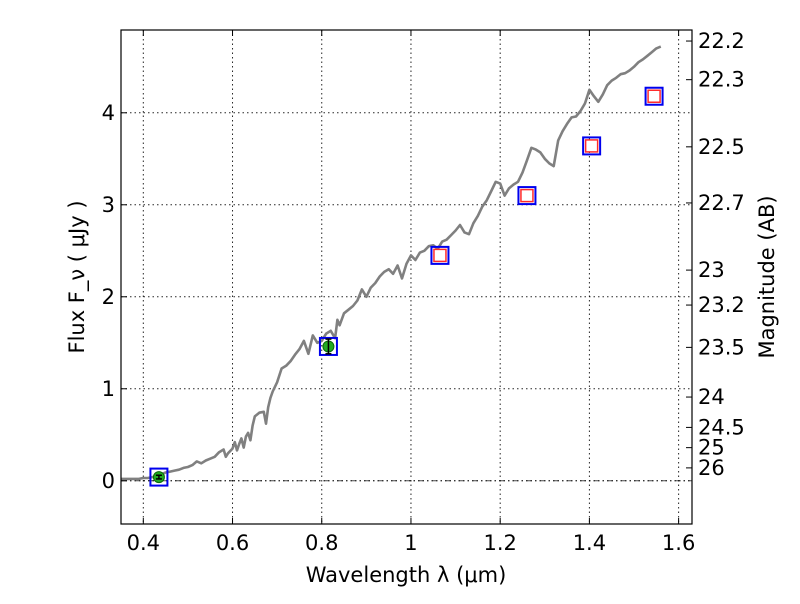 This screenshot has height=604, width=800. Describe the element at coordinates (321, 543) in the screenshot. I see `x-tick-label: 0.8` at that location.